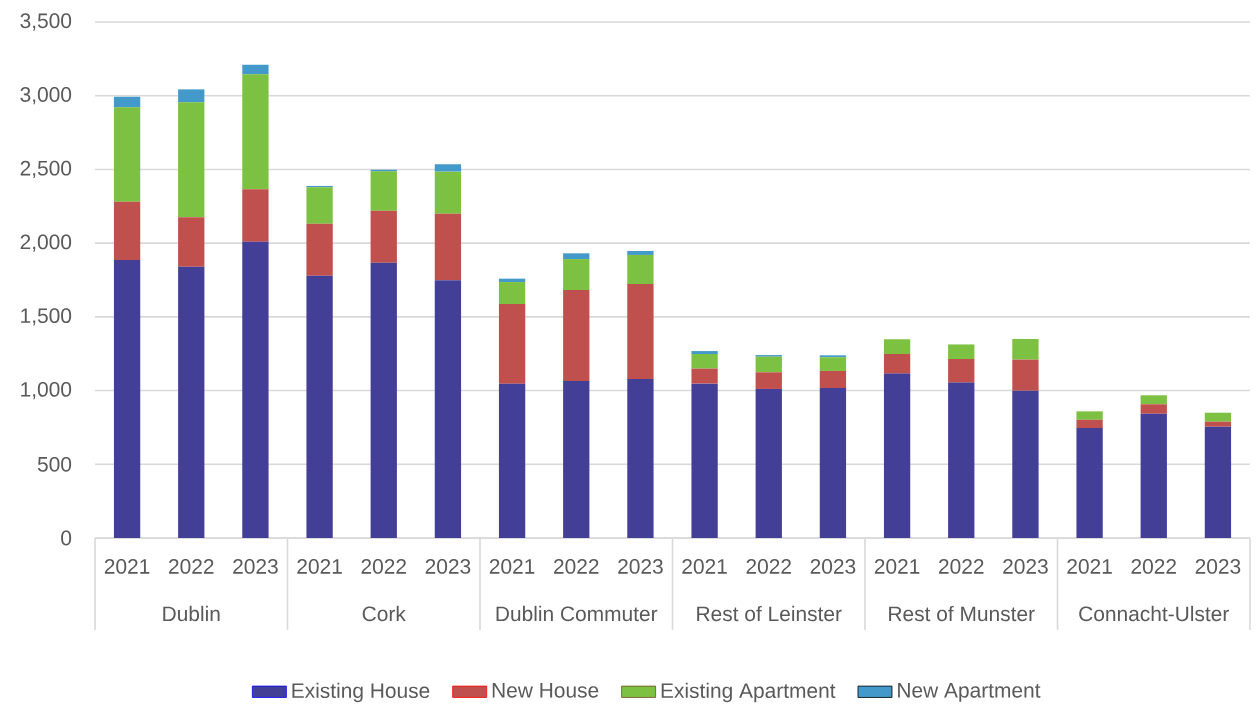 The image size is (1258, 704). I want to click on legend-label: New Apartment, so click(969, 692).